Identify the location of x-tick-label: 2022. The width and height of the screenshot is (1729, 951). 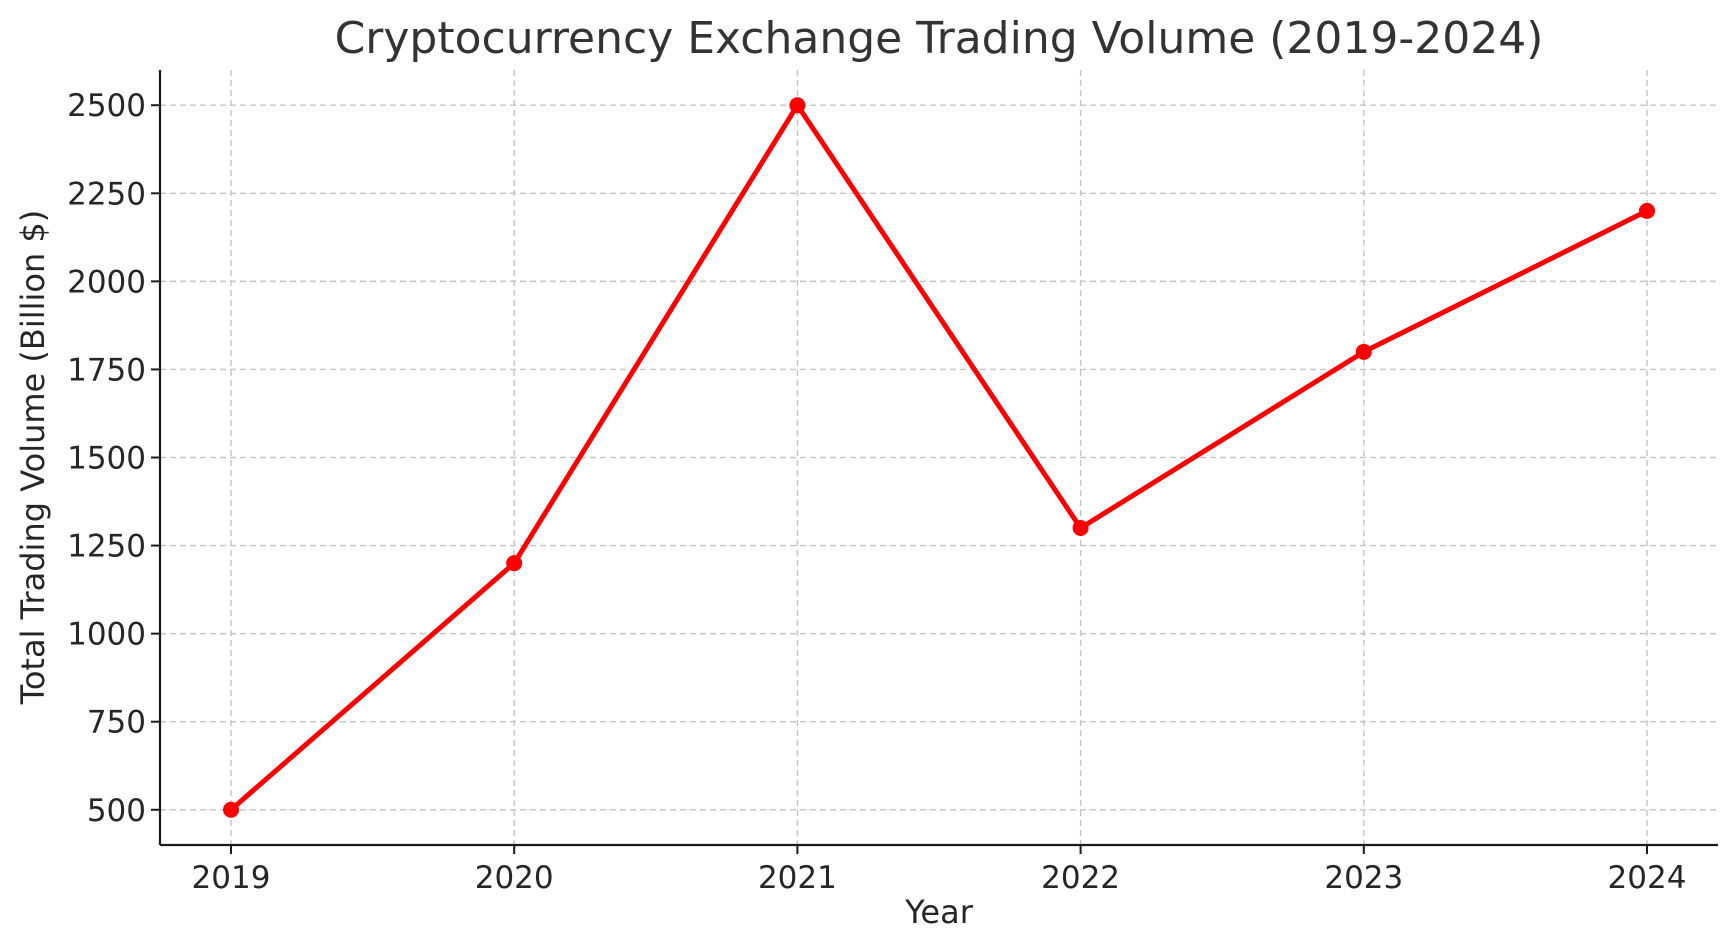
(1080, 878).